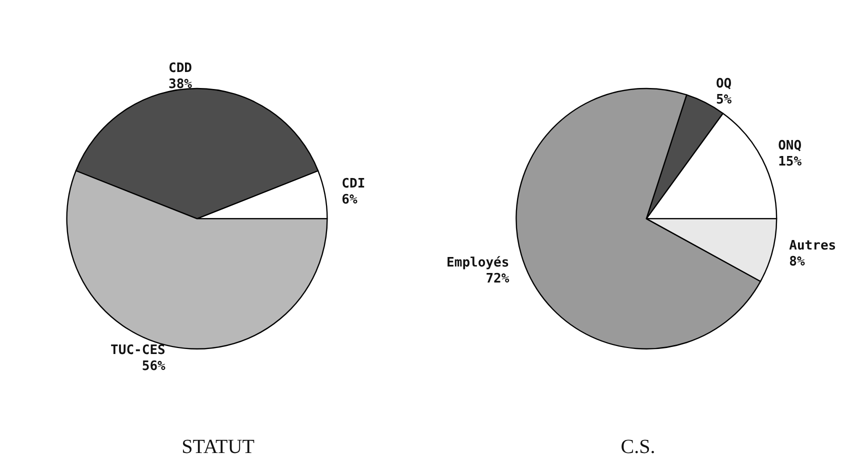  Describe the element at coordinates (180, 68) in the screenshot. I see `slice-label: CDD` at that location.